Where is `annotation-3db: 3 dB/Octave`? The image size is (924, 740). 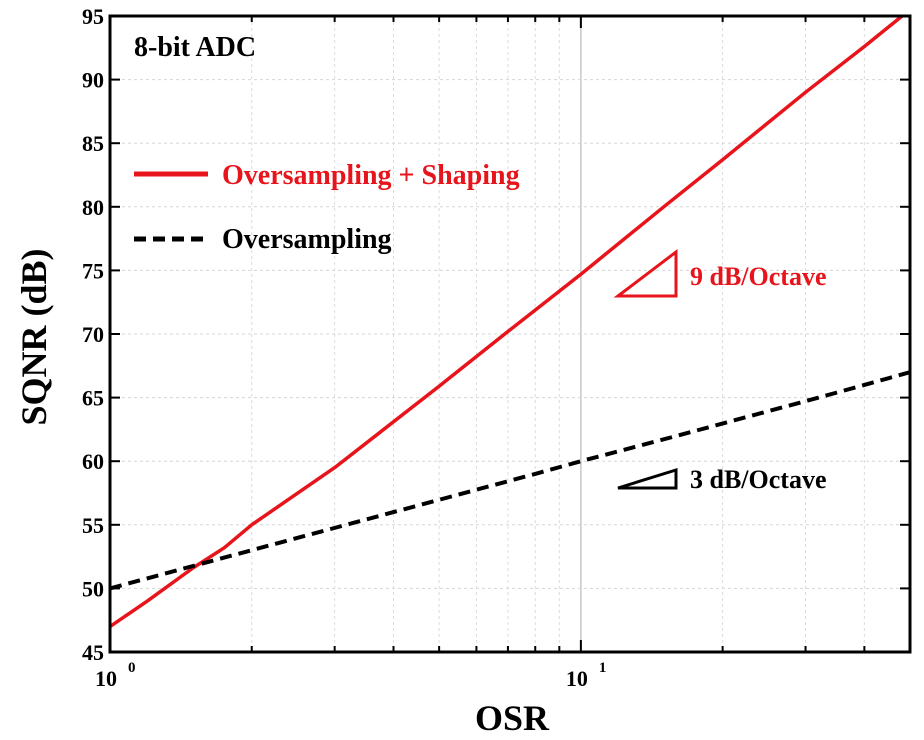
annotation-3db: 3 dB/Octave is located at coordinates (758, 479).